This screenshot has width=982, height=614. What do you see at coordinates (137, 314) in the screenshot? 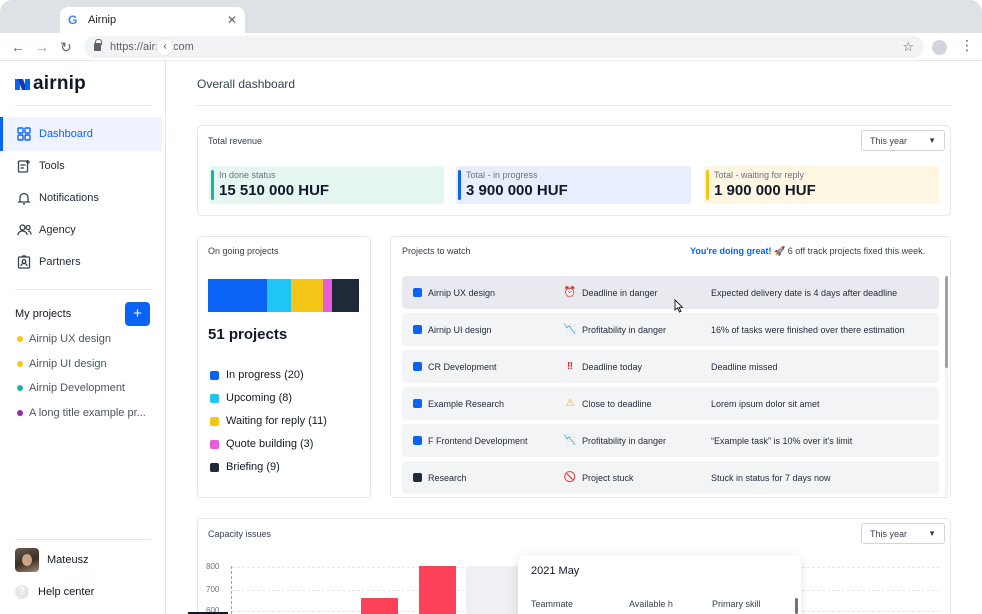
I see `add-project-button: +` at bounding box center [137, 314].